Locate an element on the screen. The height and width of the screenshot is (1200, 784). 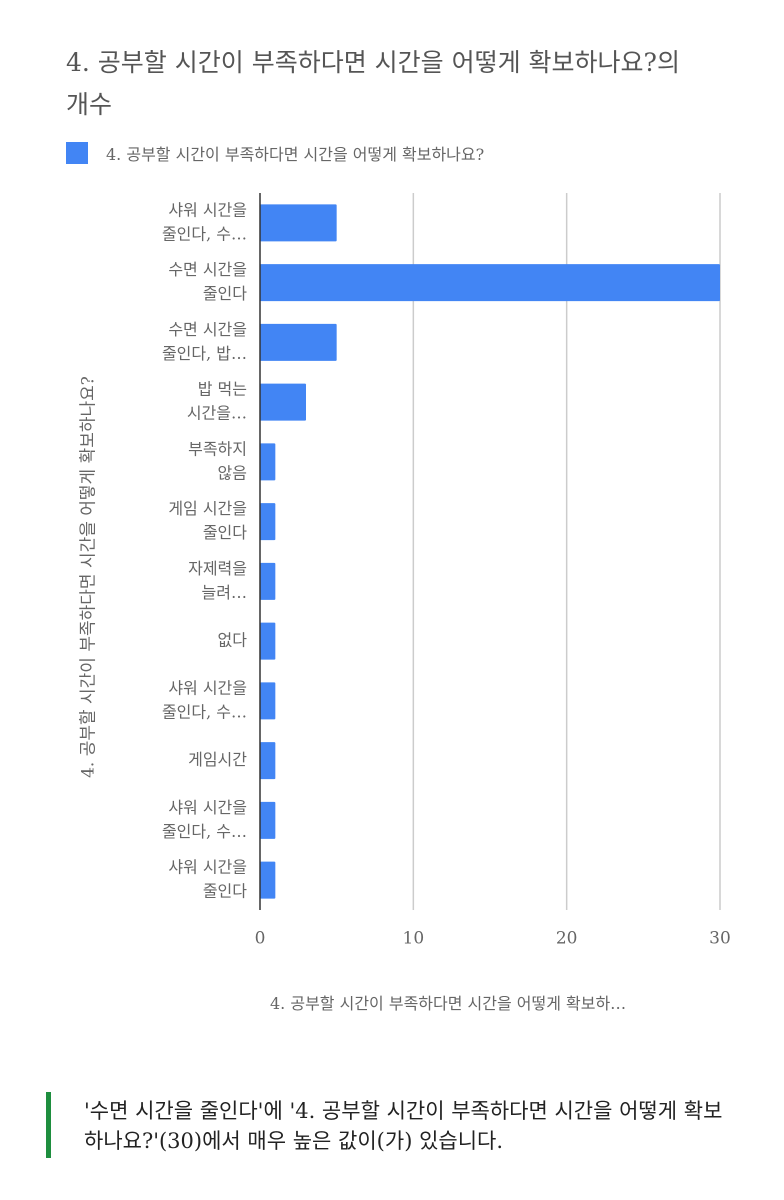
x-tick-label: 20 is located at coordinates (567, 939).